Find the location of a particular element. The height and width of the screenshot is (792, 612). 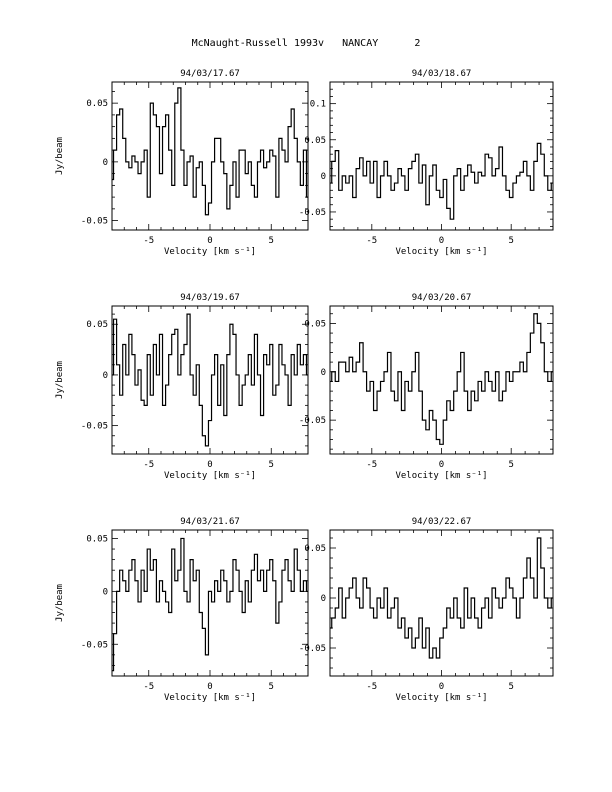

y-tick-label: 0.1 is located at coordinates (318, 105).